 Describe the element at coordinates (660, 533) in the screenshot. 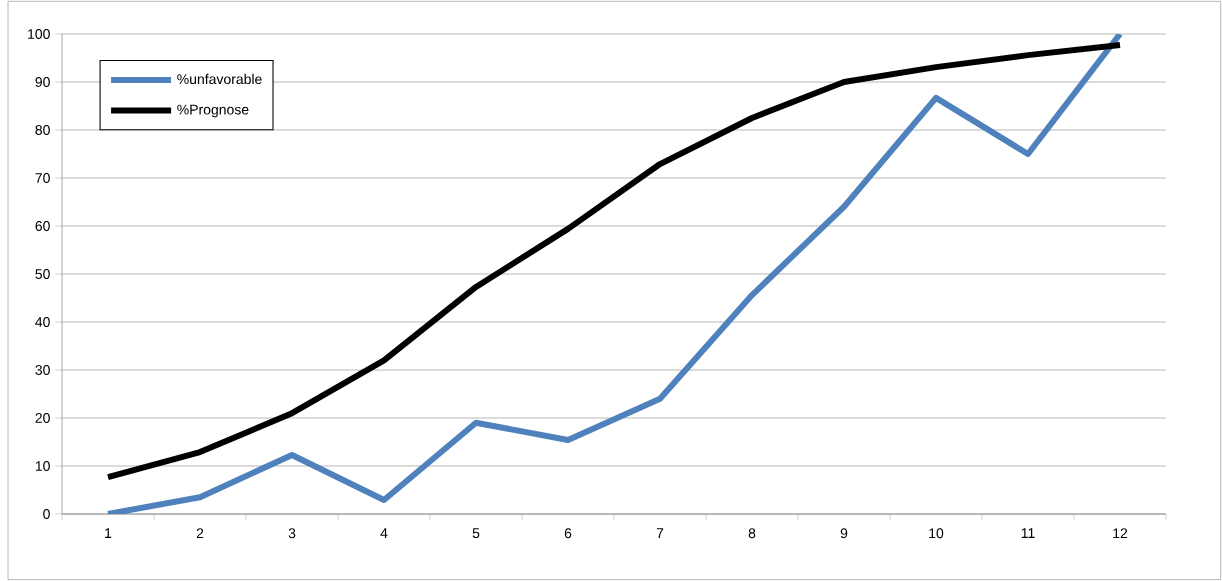

I see `x-tick-label: 7` at that location.